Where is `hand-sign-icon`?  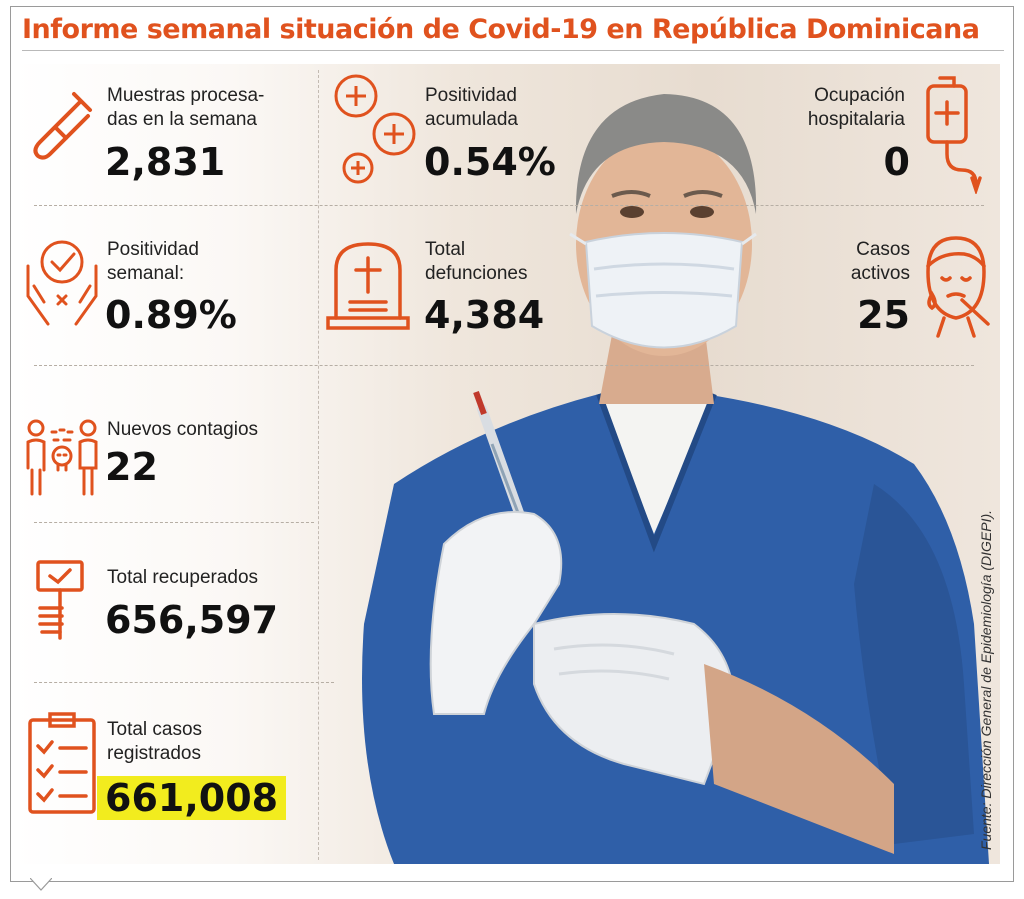
hand-sign-icon is located at coordinates (60, 600).